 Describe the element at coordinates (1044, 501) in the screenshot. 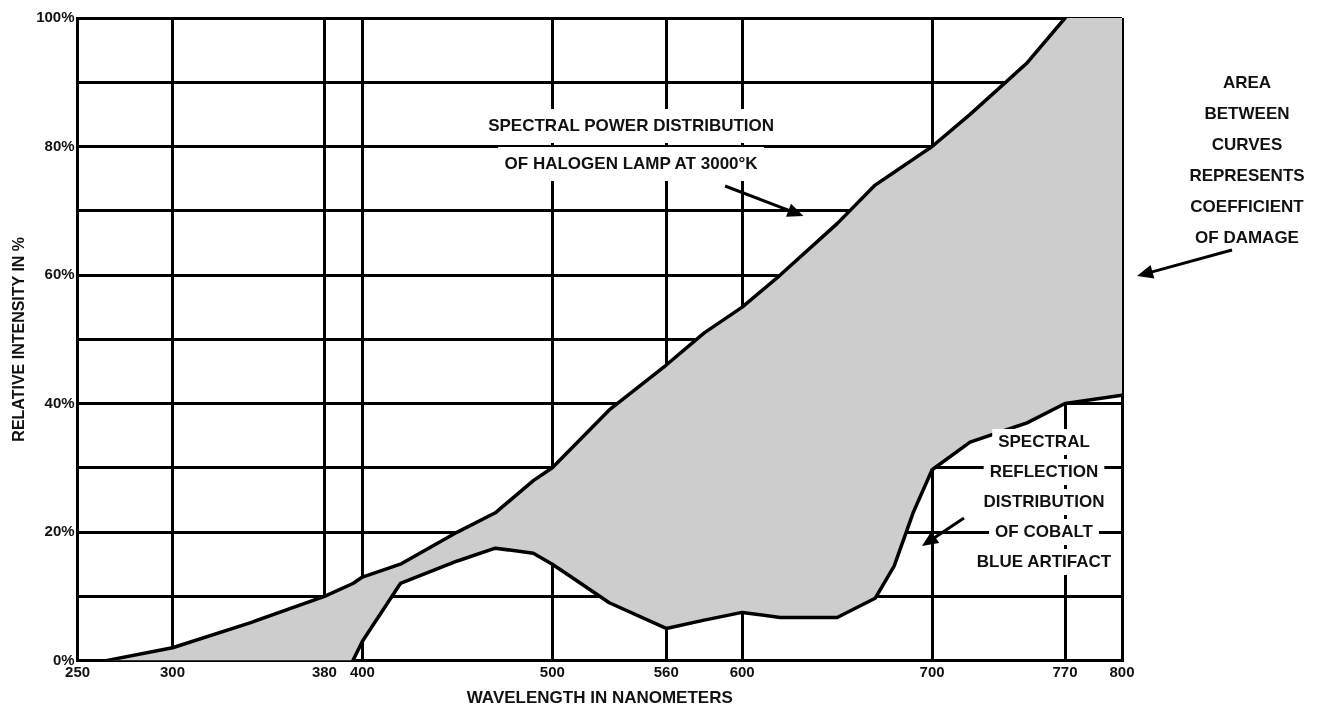

I see `annotation: SPECTRAL REFLECTION DISTRIBUTION OF COBALT BLUE ARTIFACT` at that location.